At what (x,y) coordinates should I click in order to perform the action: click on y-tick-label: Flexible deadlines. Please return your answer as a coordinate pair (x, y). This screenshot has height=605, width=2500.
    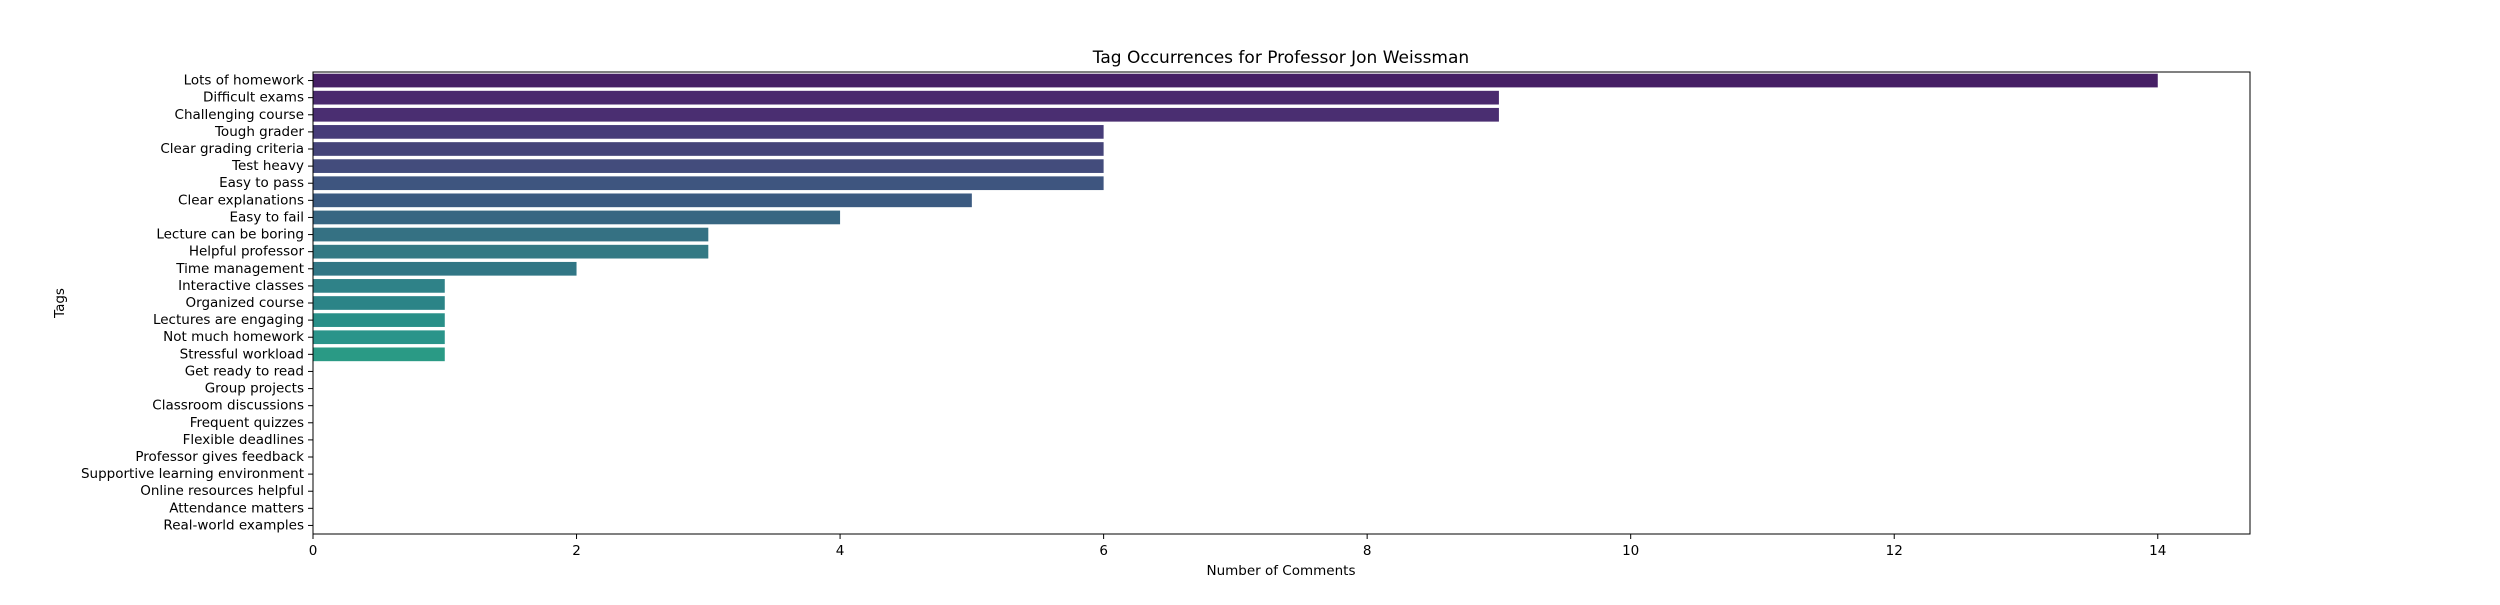
    Looking at the image, I should click on (243, 440).